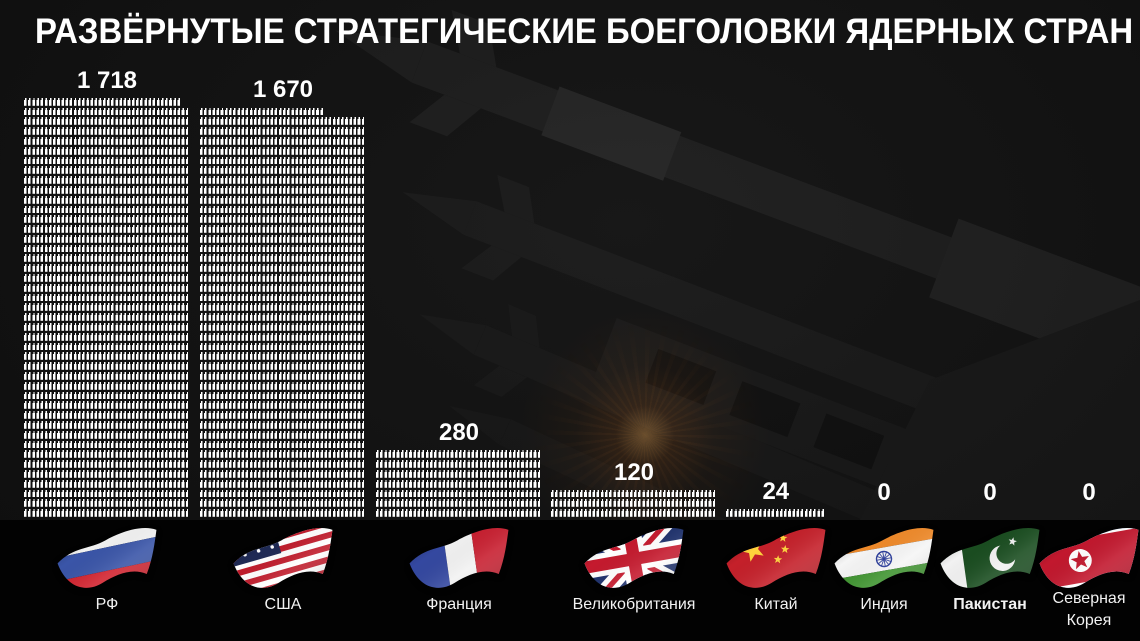  I want to click on country-label: РФ, so click(107, 604).